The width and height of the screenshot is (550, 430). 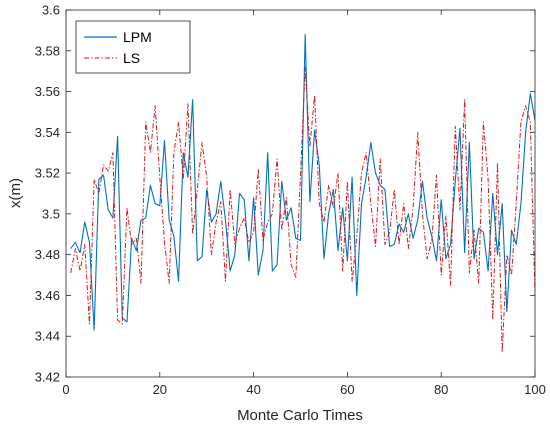 I want to click on y-tick-label: 3.52, so click(x=47, y=173).